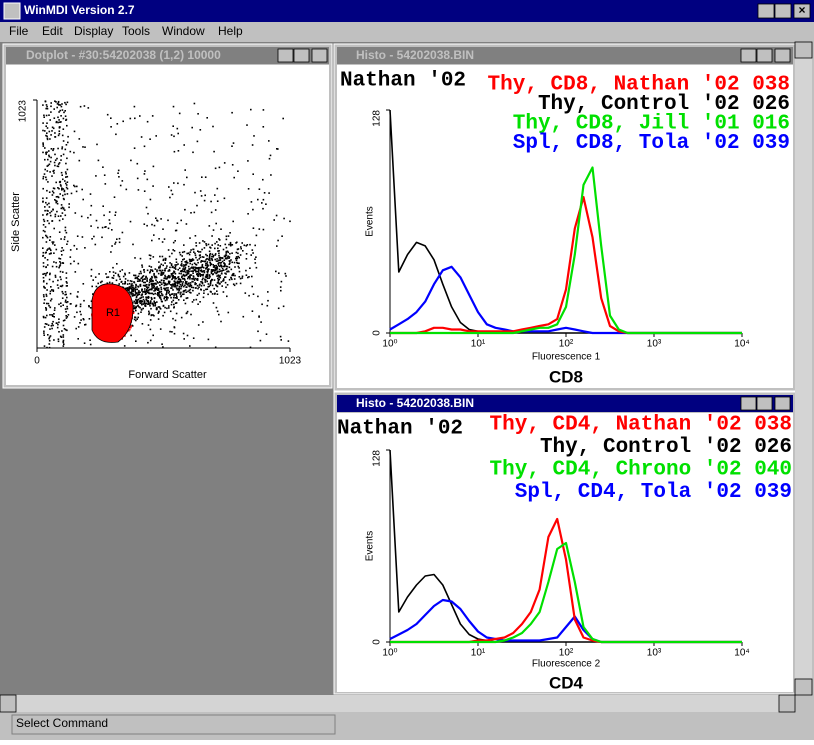 The height and width of the screenshot is (745, 814). What do you see at coordinates (8, 703) in the screenshot?
I see `scroll-left` at bounding box center [8, 703].